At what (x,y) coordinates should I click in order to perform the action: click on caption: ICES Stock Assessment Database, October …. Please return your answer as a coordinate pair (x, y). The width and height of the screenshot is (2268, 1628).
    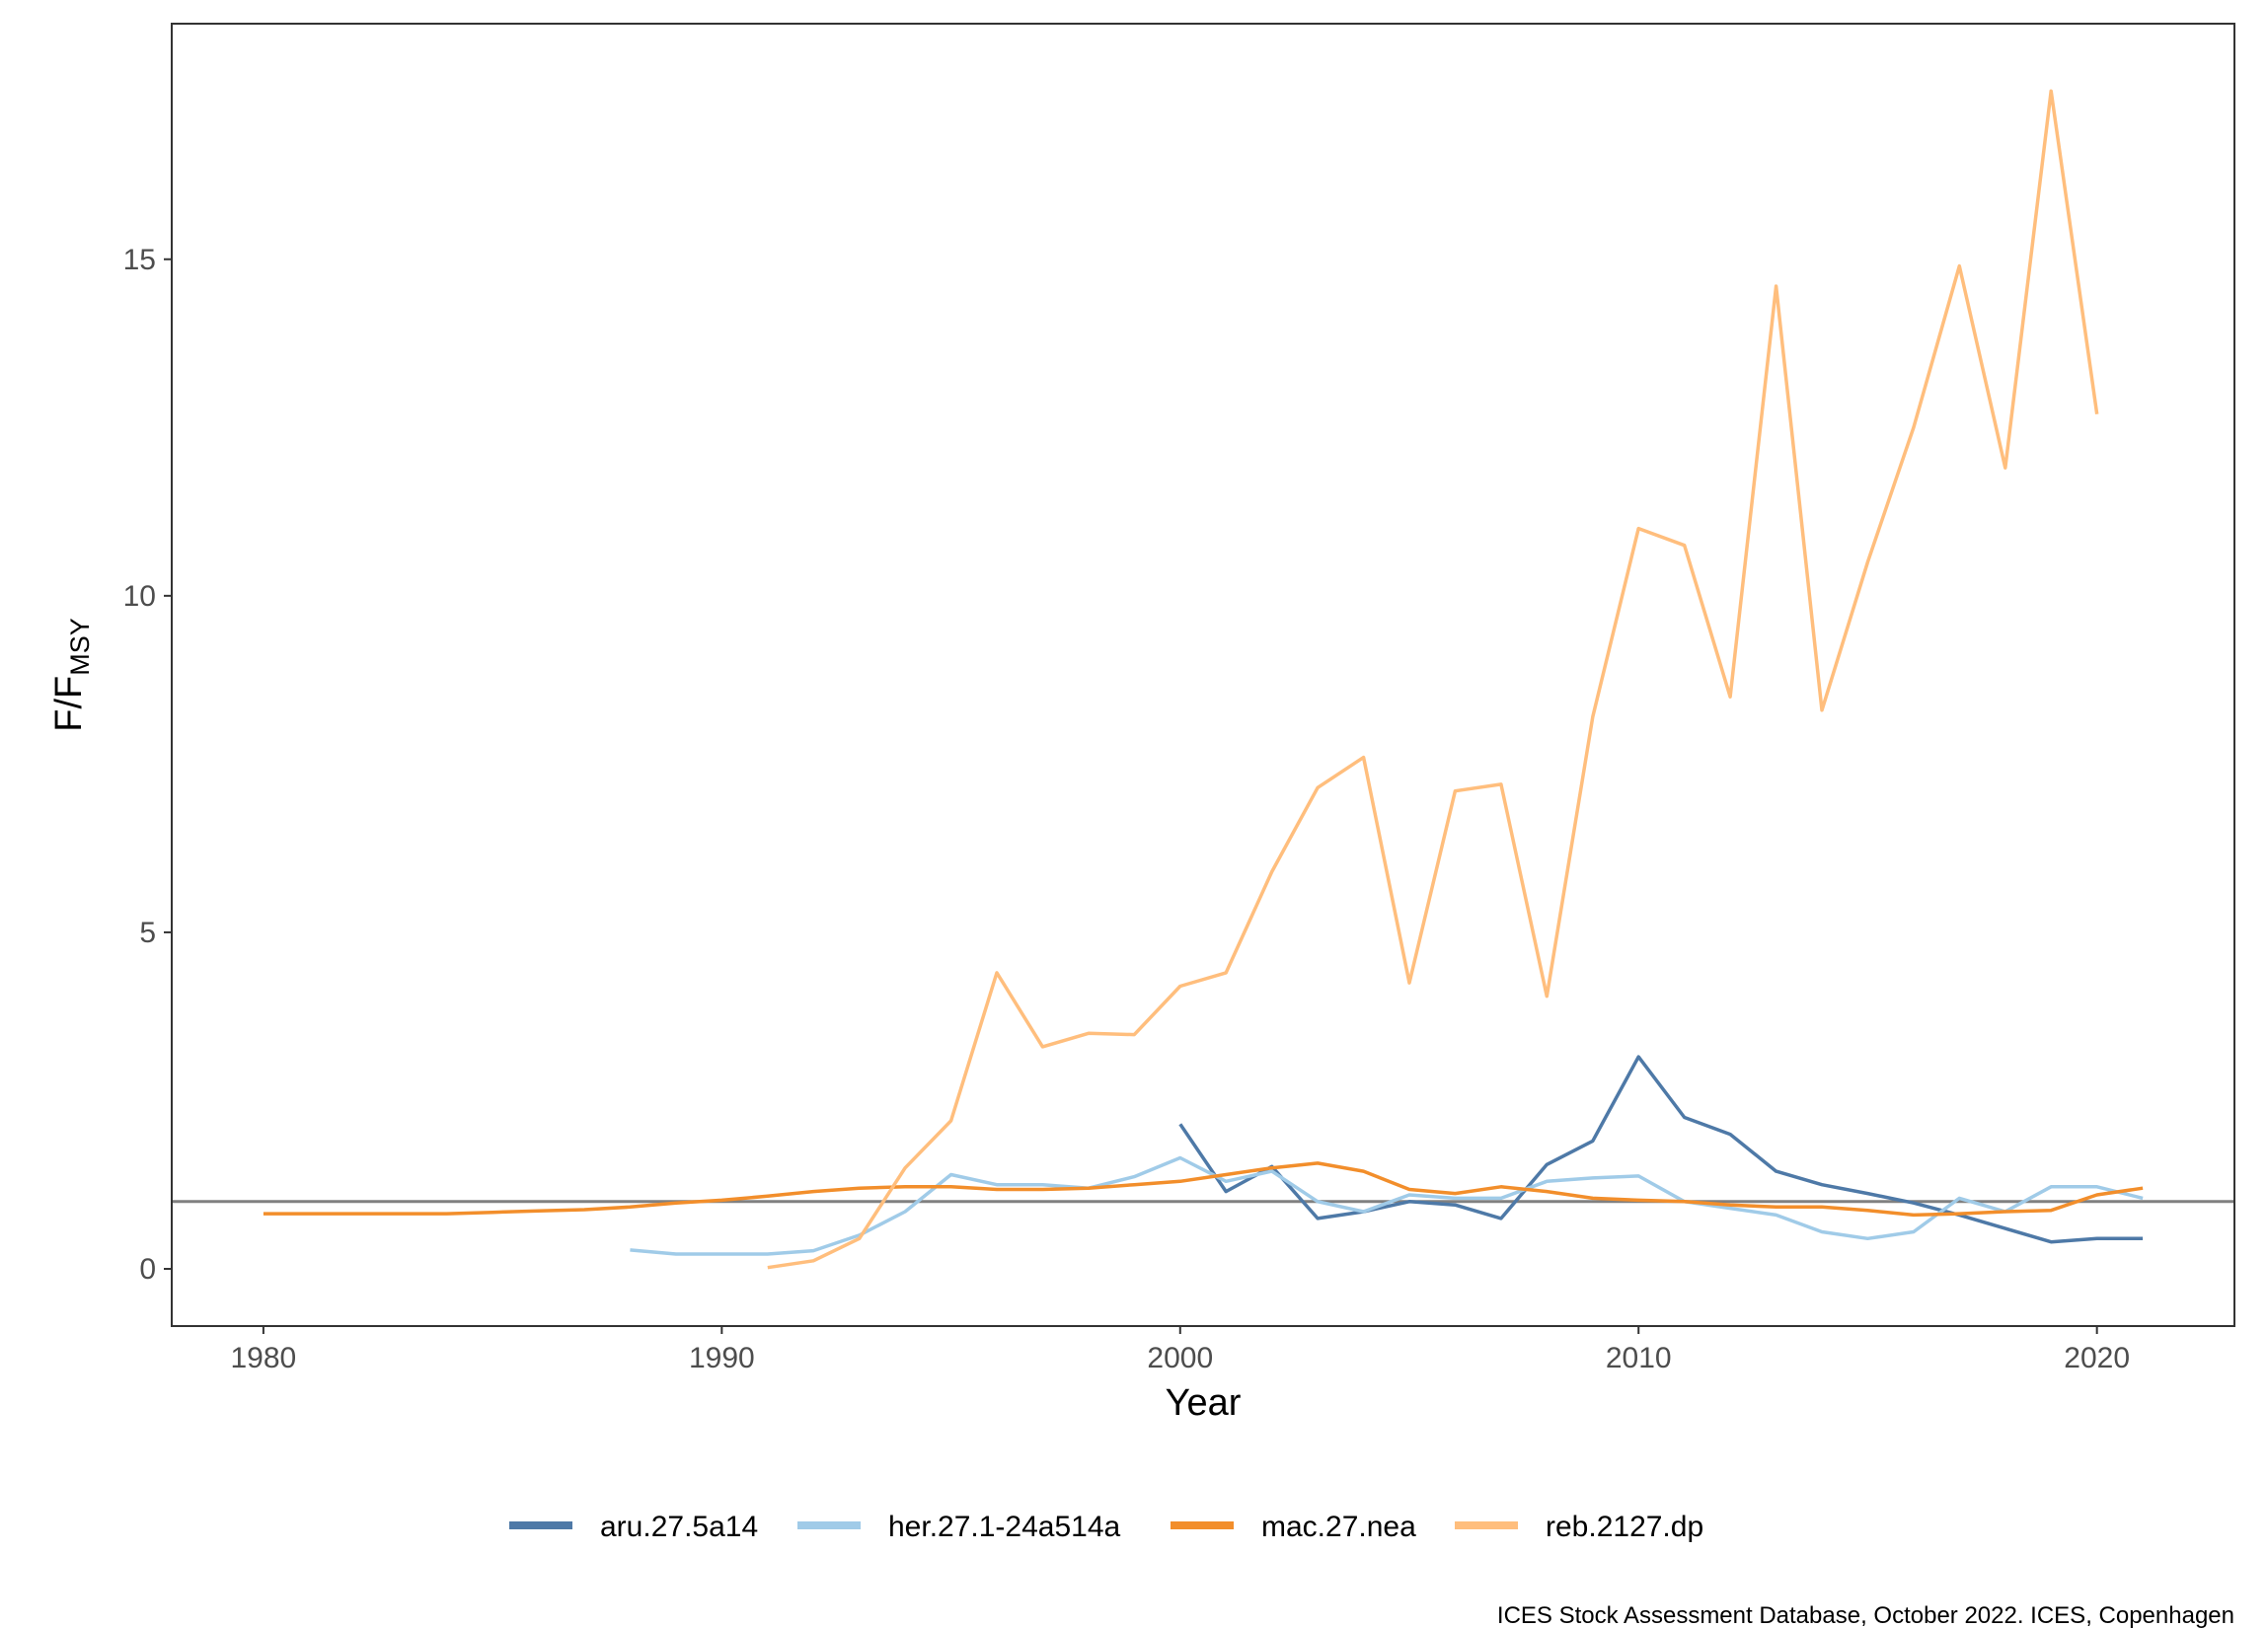
    Looking at the image, I should click on (1865, 1615).